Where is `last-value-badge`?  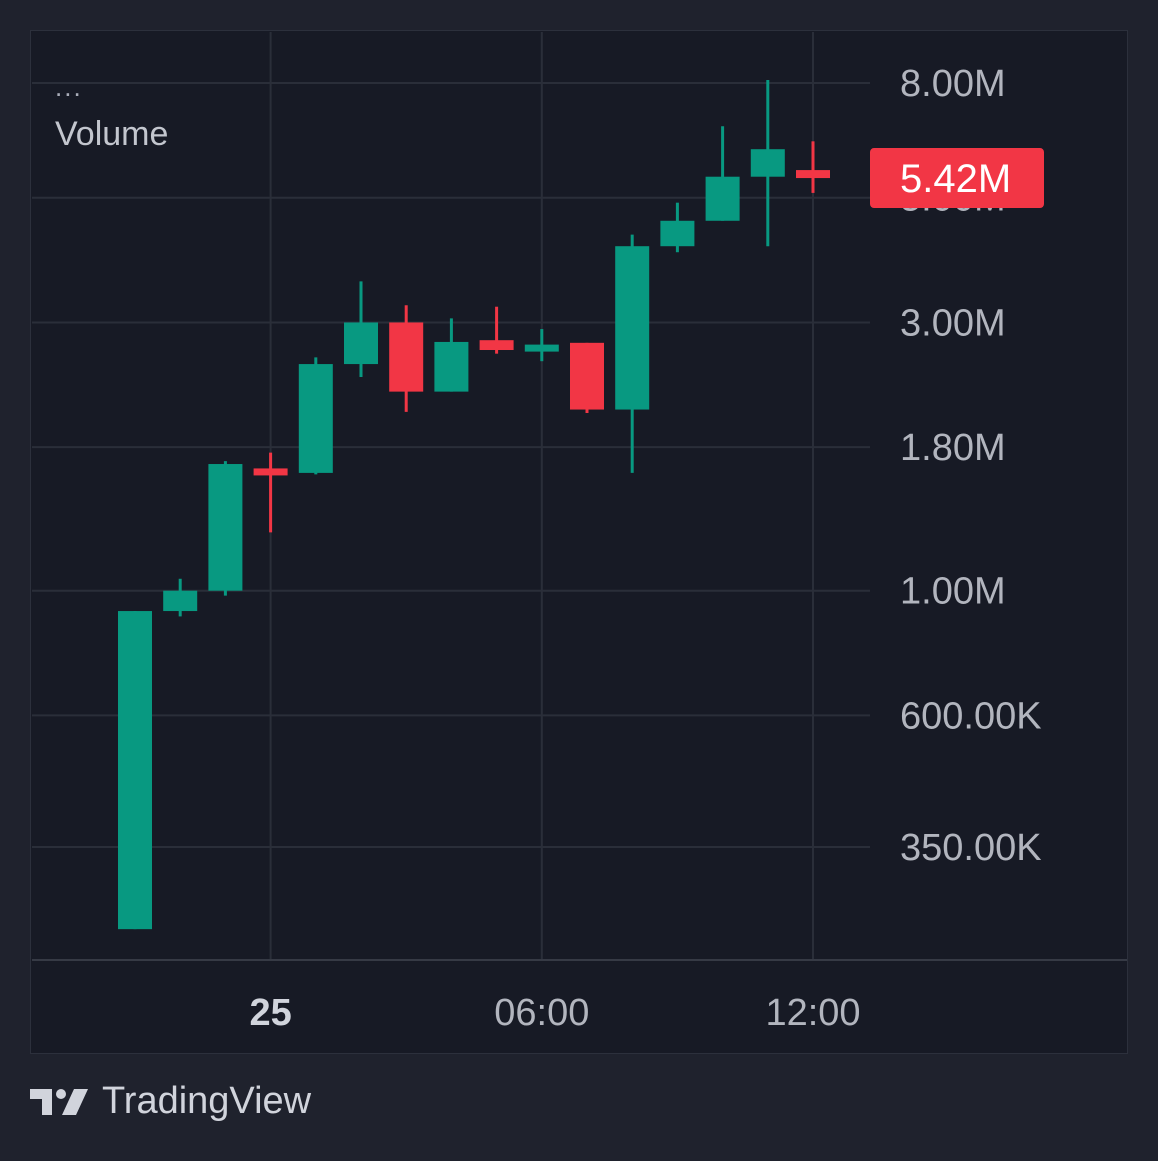
last-value-badge is located at coordinates (957, 178).